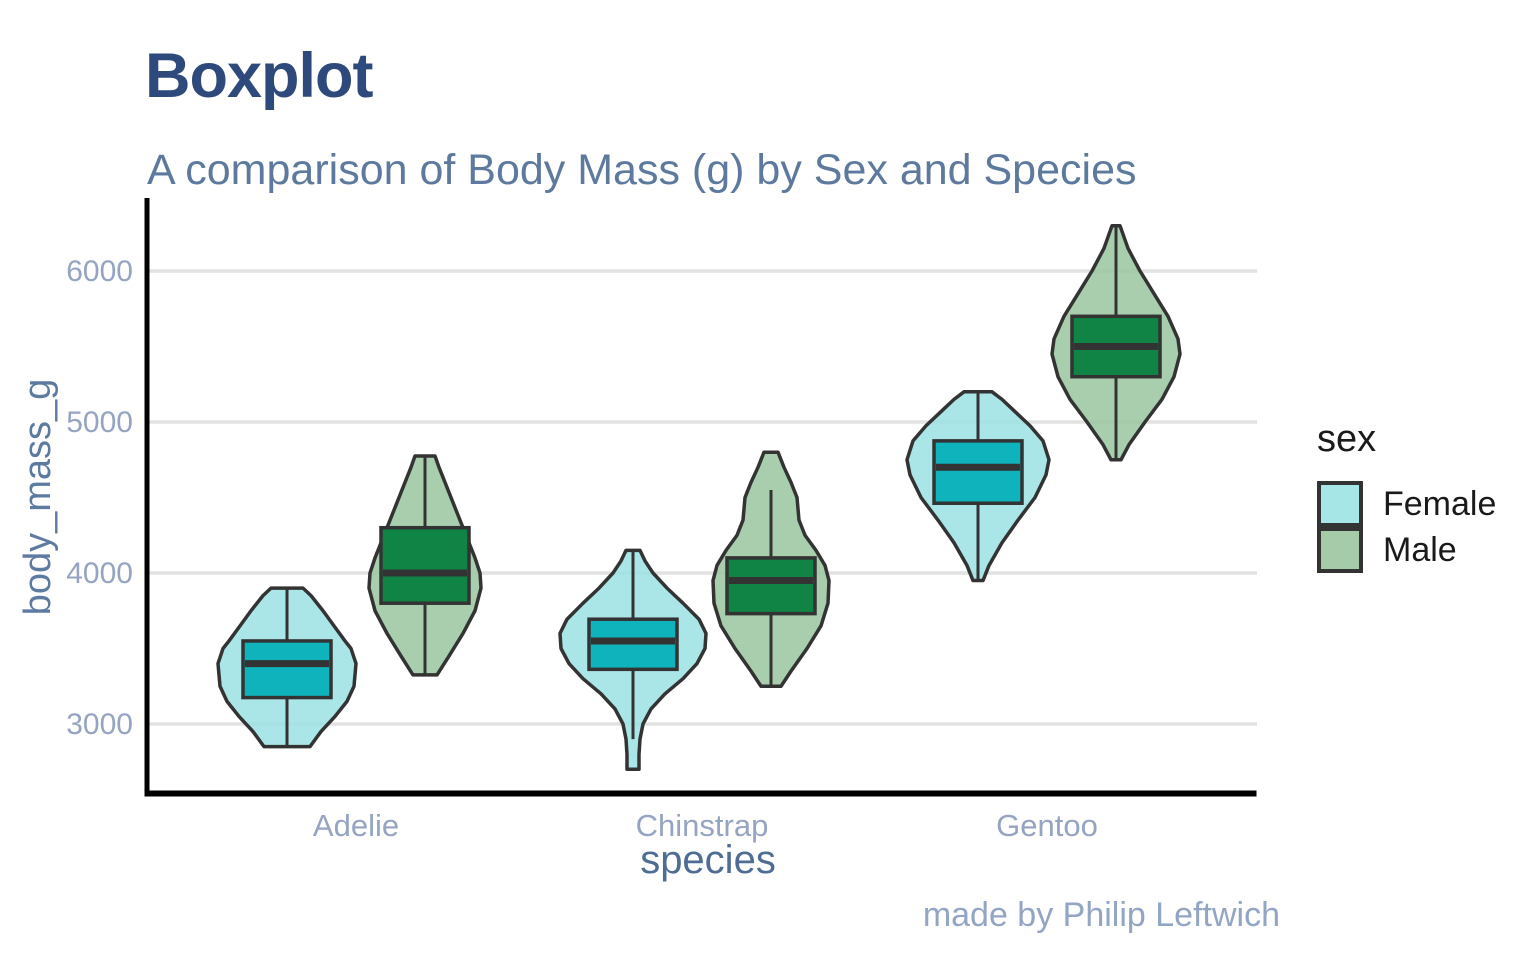 The width and height of the screenshot is (1536, 960). Describe the element at coordinates (1420, 550) in the screenshot. I see `legend-label-male: Male` at that location.